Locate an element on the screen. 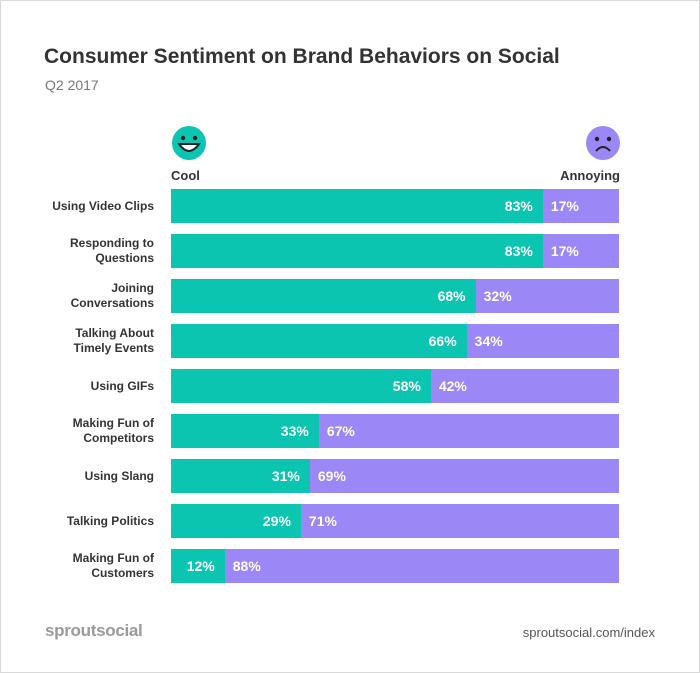 This screenshot has height=673, width=700. data-label: 33% is located at coordinates (294, 431).